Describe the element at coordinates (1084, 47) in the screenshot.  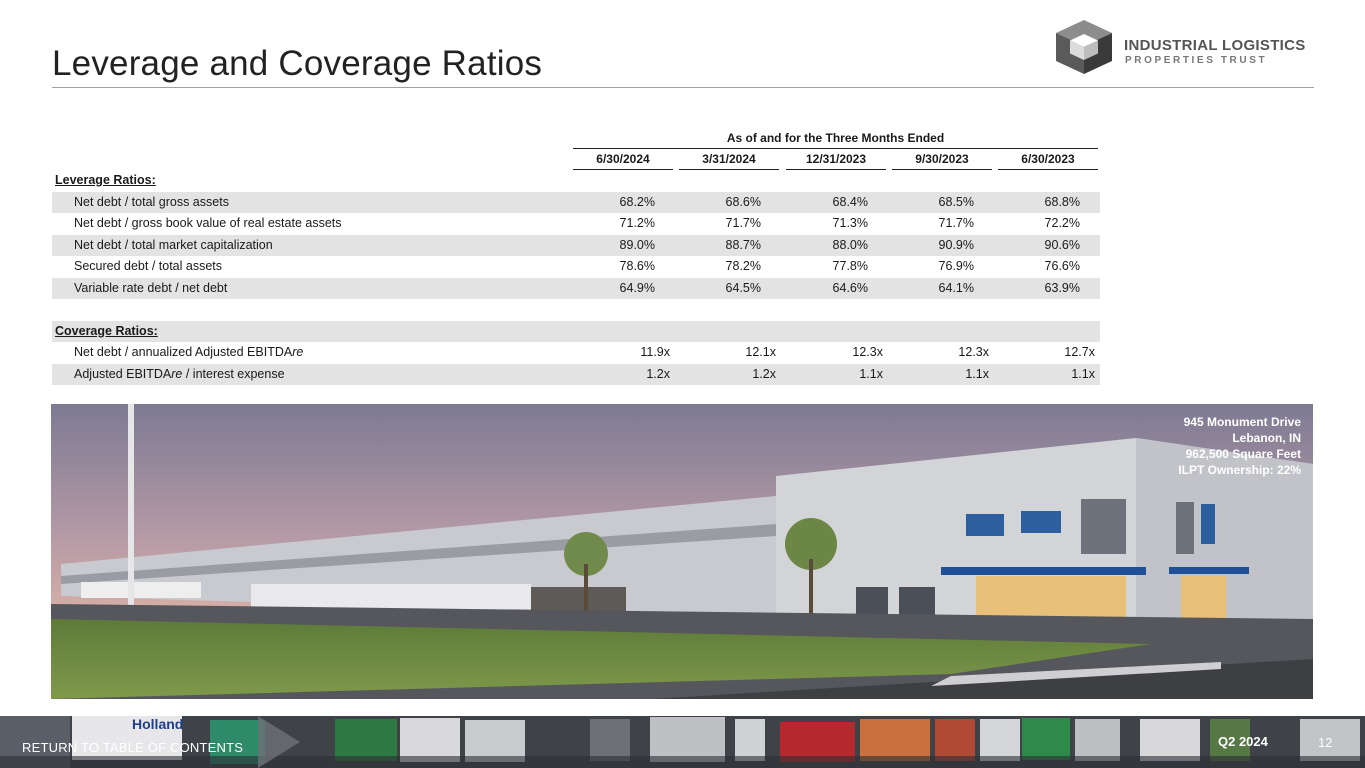
I see `cube-logo-icon` at that location.